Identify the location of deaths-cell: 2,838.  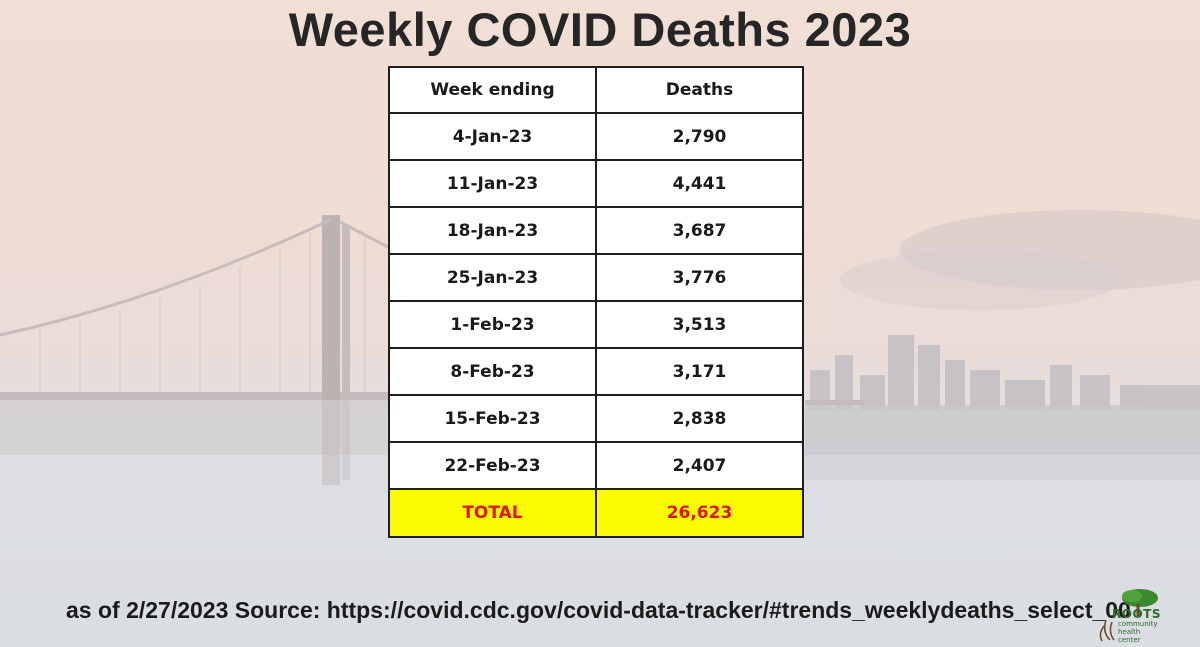
(699, 418).